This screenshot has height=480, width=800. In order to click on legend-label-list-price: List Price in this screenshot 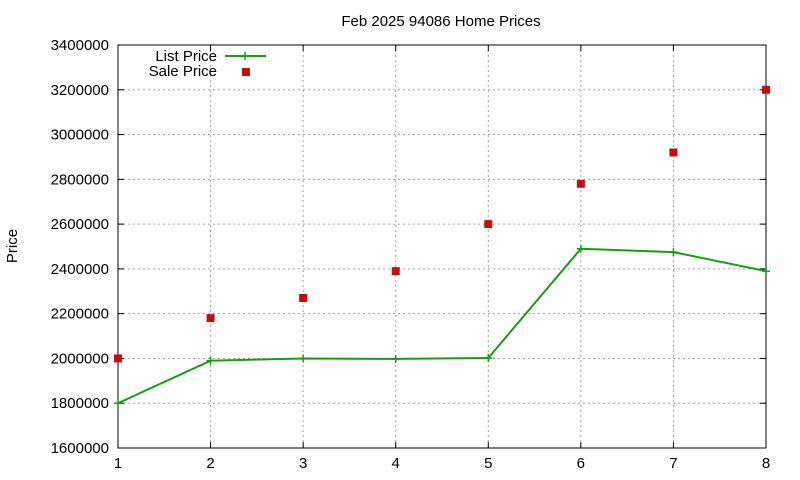, I will do `click(186, 56)`.